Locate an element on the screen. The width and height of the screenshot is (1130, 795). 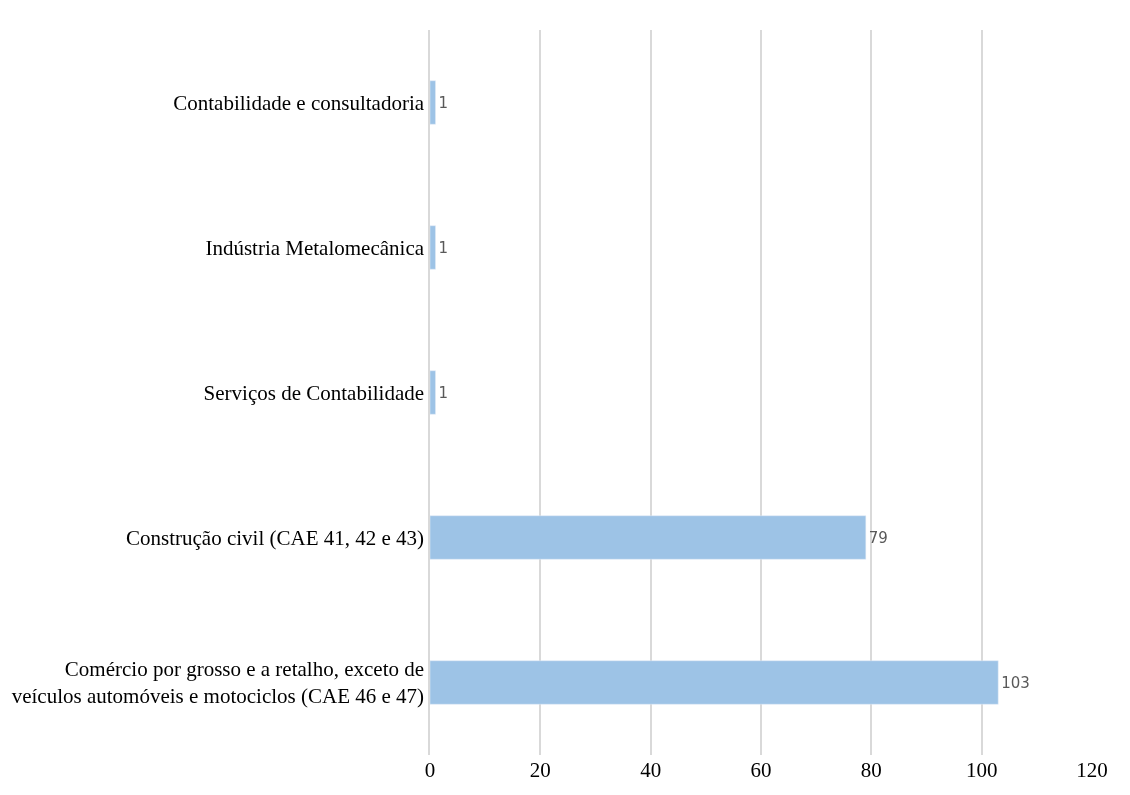
x-tick-label: 100 is located at coordinates (981, 770).